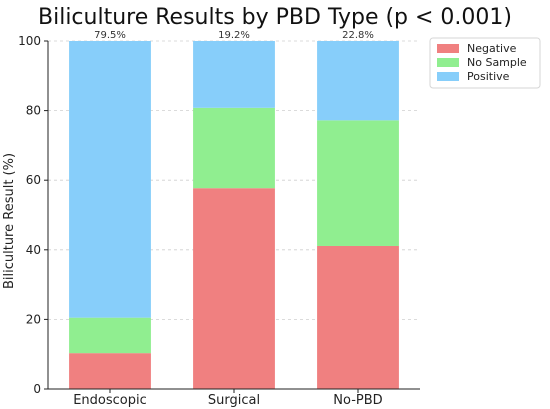 The width and height of the screenshot is (550, 409). I want to click on bar-no-sample-no-pbd, so click(358, 183).